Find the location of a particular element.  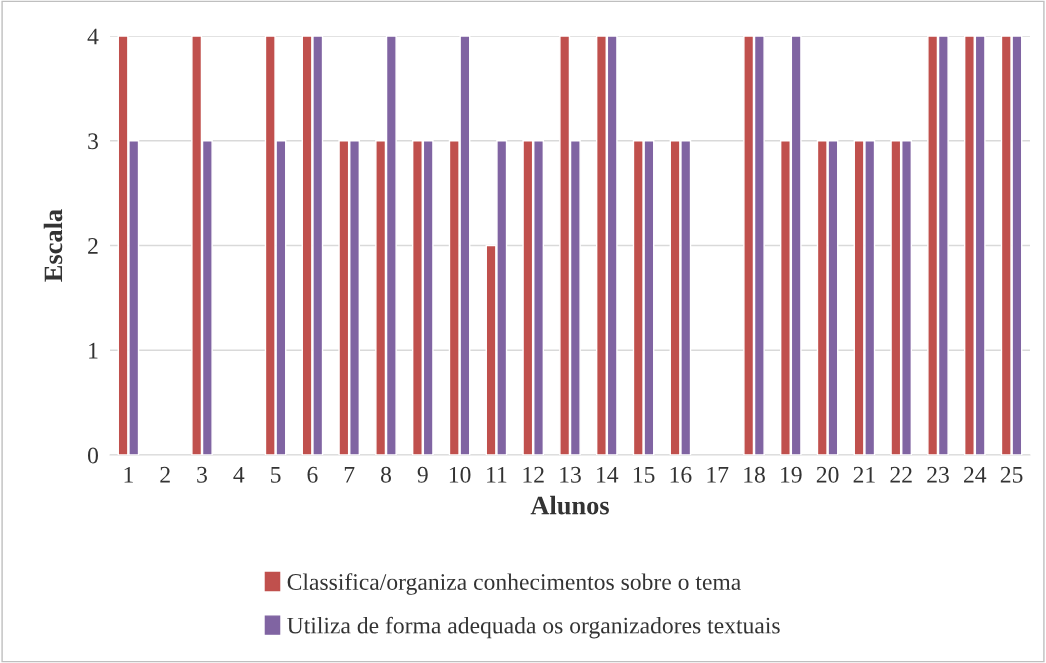

x-tick-label: 20 is located at coordinates (827, 474).